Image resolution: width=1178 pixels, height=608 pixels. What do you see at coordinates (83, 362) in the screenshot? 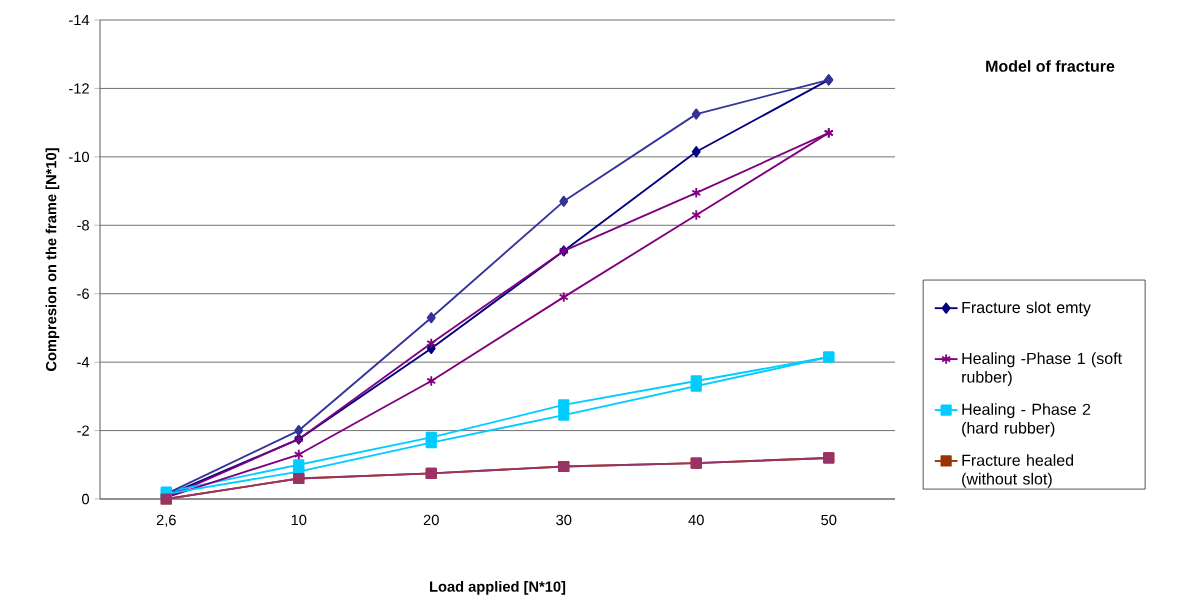
I see `y-tick-label: -4` at bounding box center [83, 362].